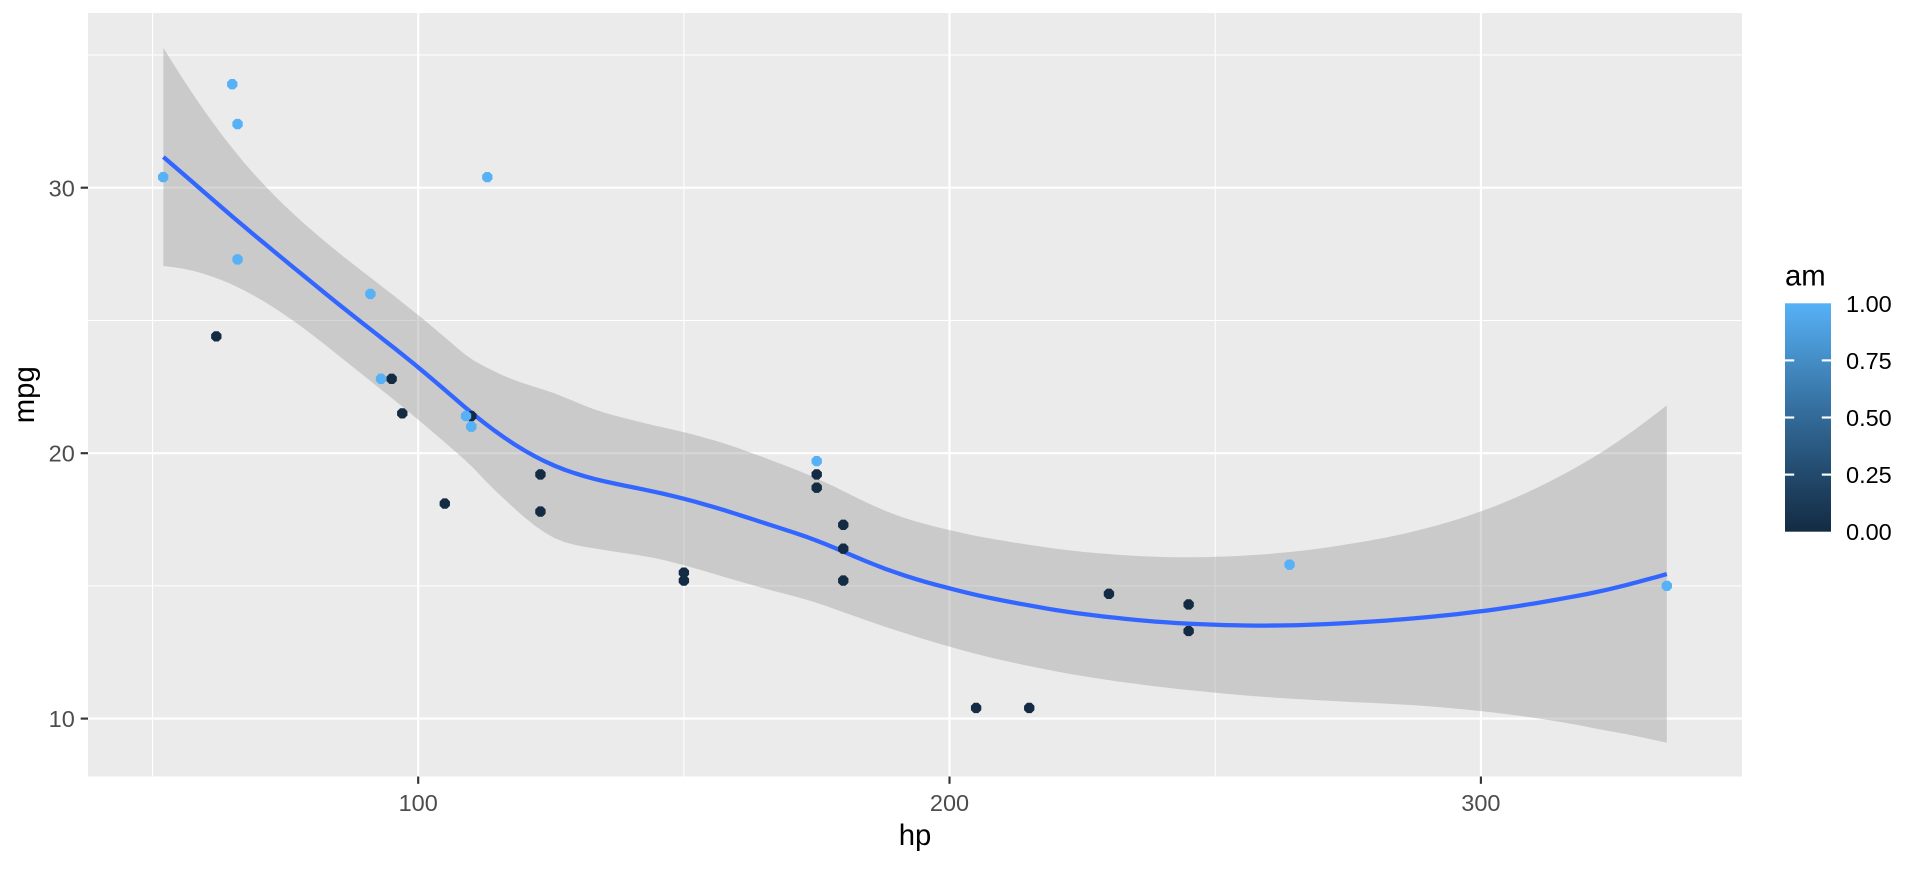 This screenshot has height=869, width=1920. Describe the element at coordinates (1869, 361) in the screenshot. I see `svg-text: 0.75` at that location.